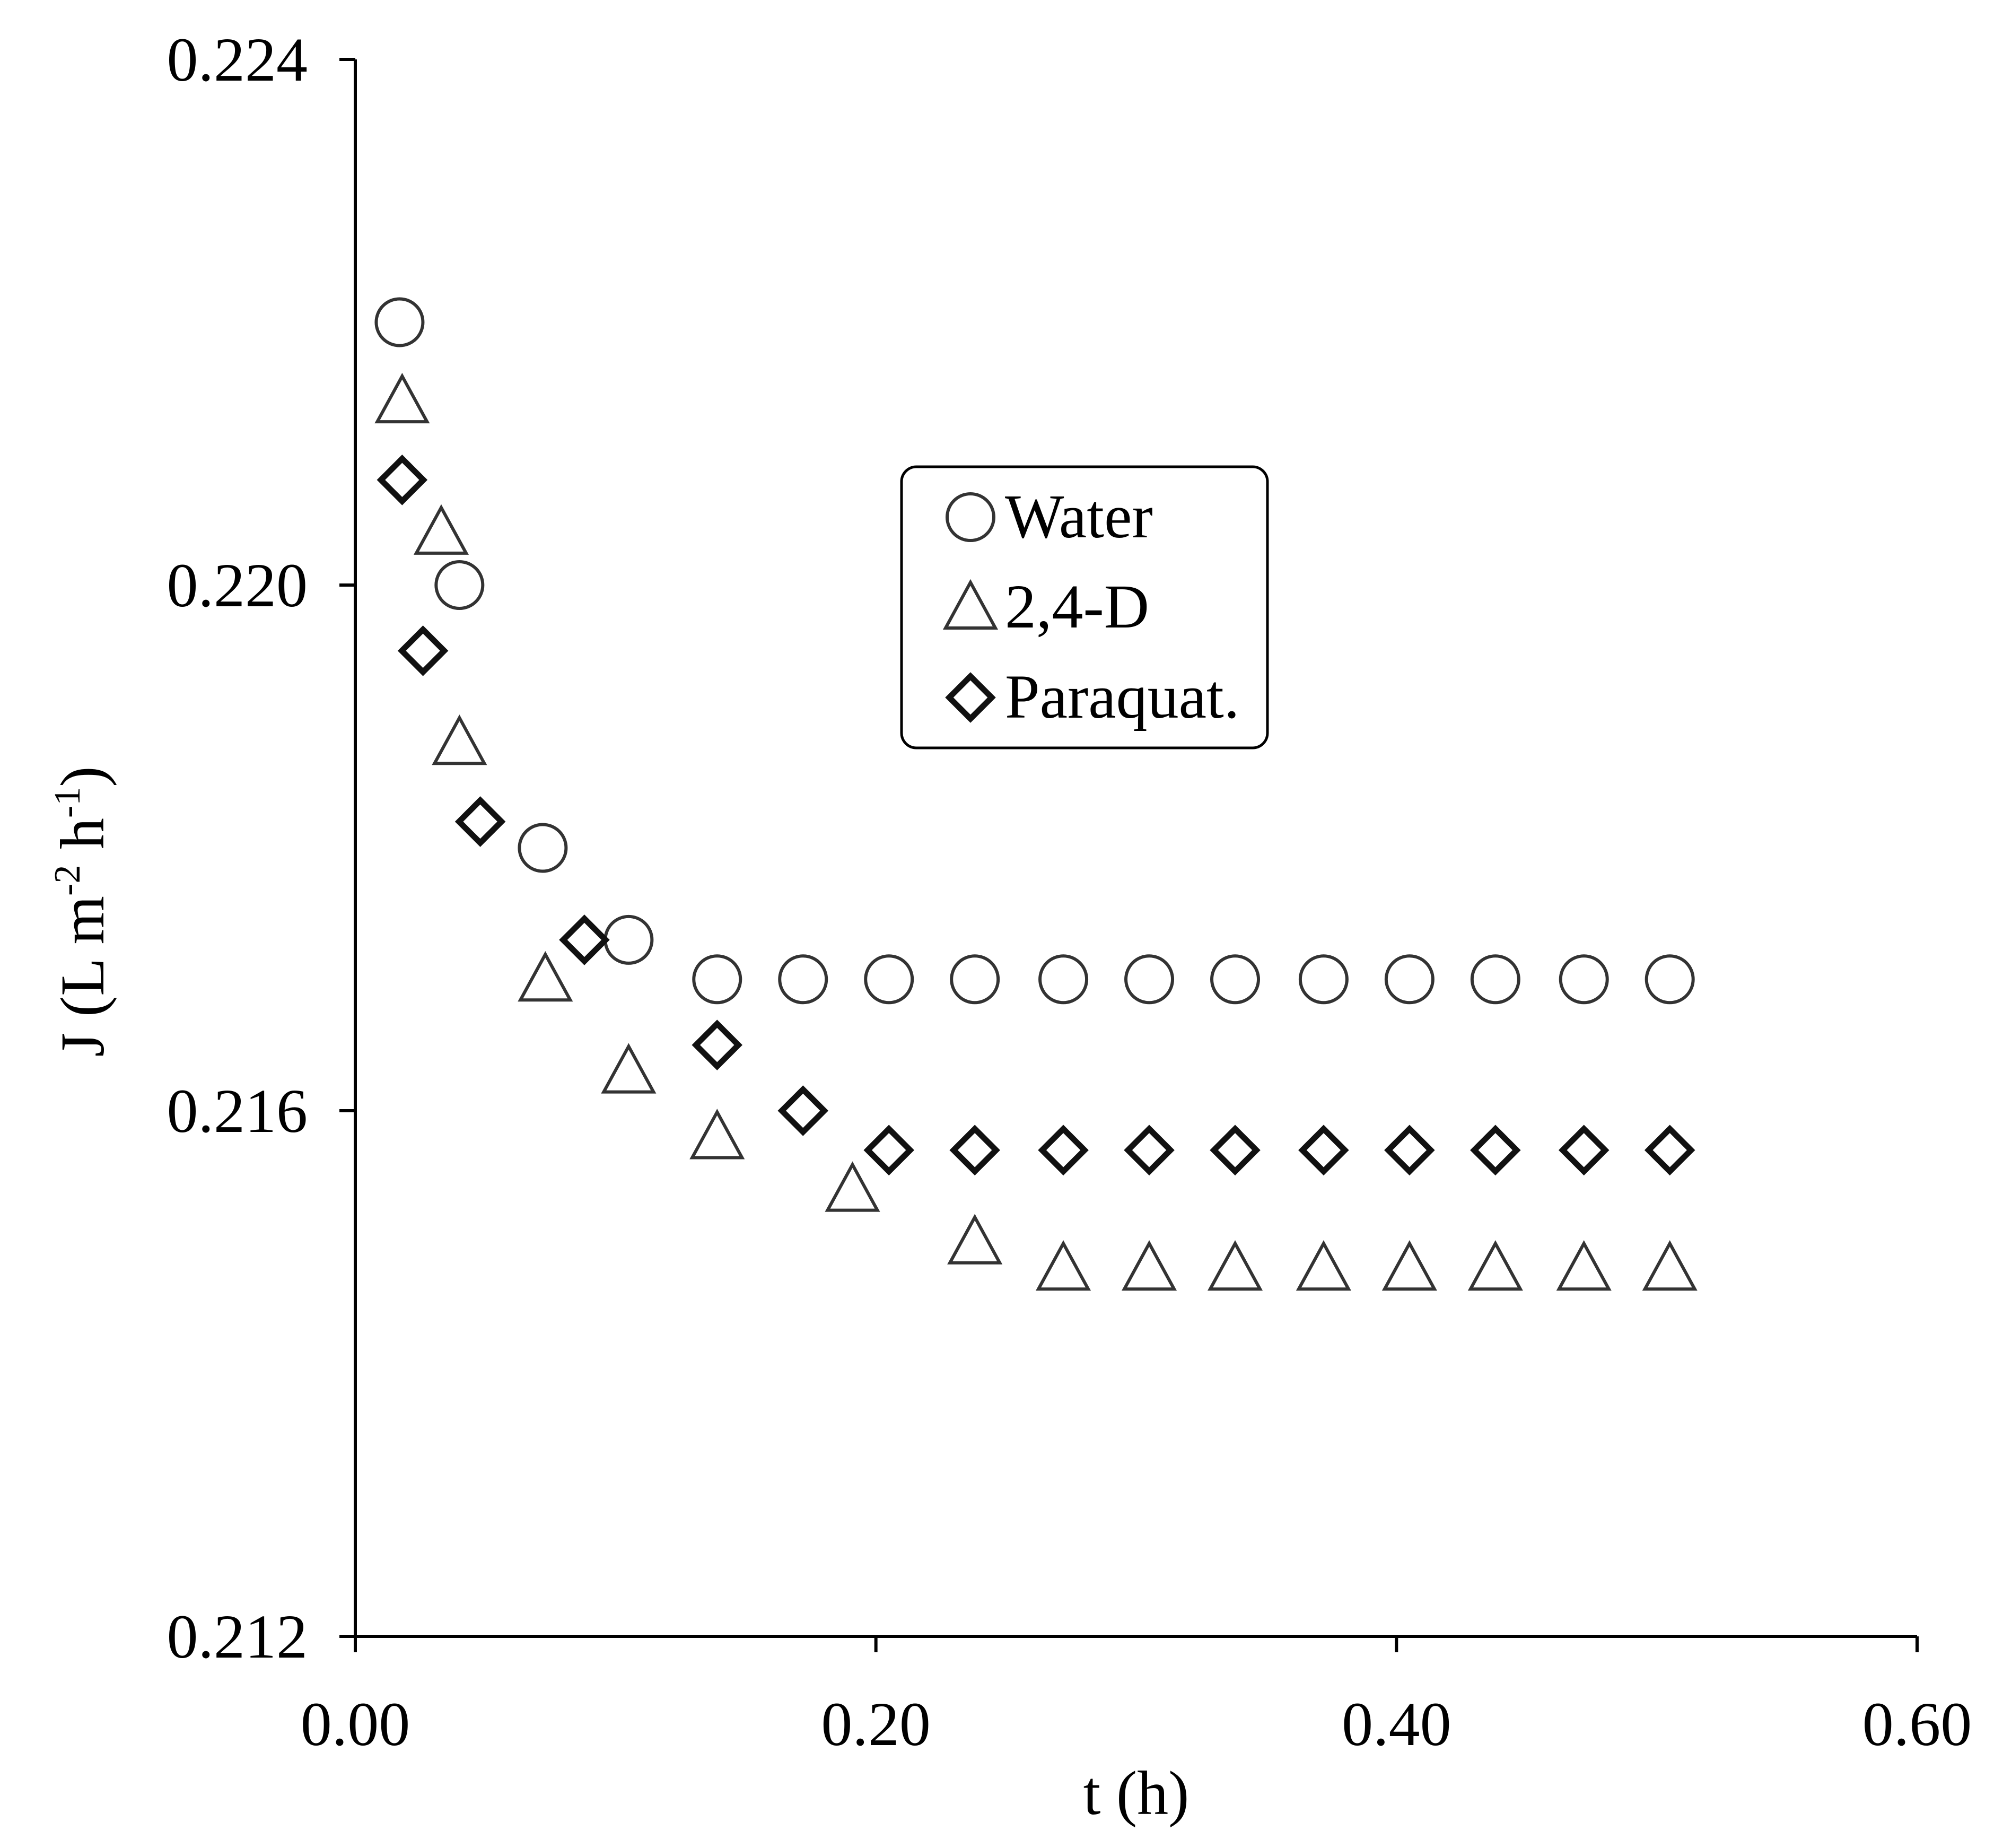 The image size is (2003, 1848). I want to click on y-tick-label: 0.220, so click(237, 585).